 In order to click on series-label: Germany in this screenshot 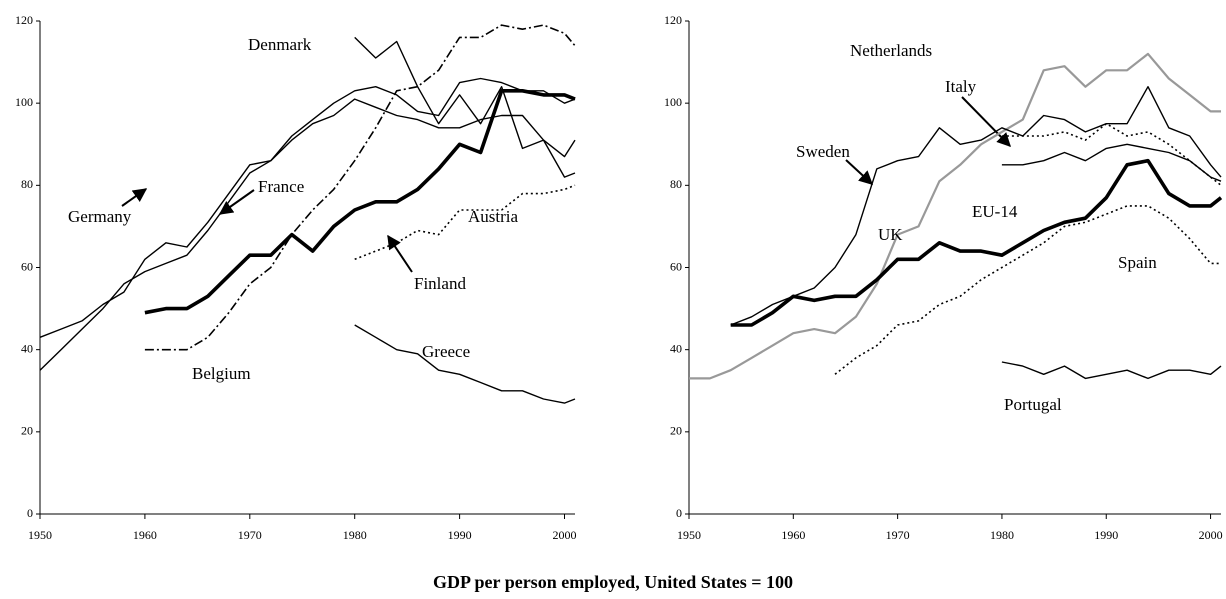, I will do `click(100, 216)`.